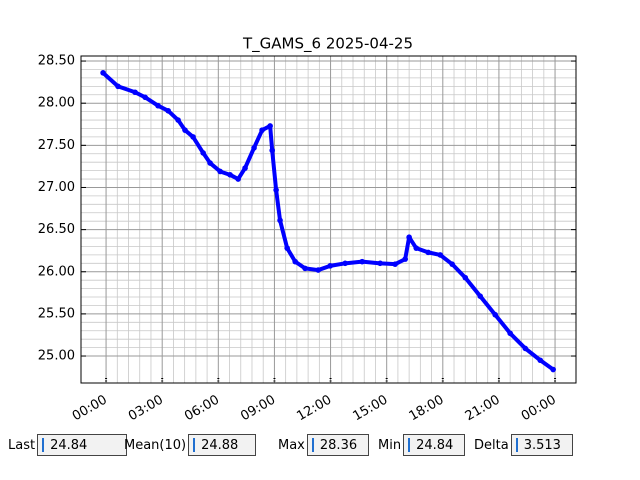 This screenshot has width=640, height=480. Describe the element at coordinates (56, 145) in the screenshot. I see `y-tick-label: 27.50` at that location.